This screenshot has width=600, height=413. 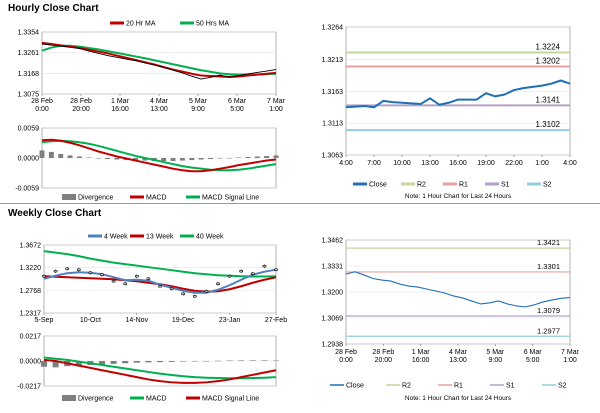 I want to click on weekly-pivot-y-tick-label: 1.3462, so click(x=333, y=241).